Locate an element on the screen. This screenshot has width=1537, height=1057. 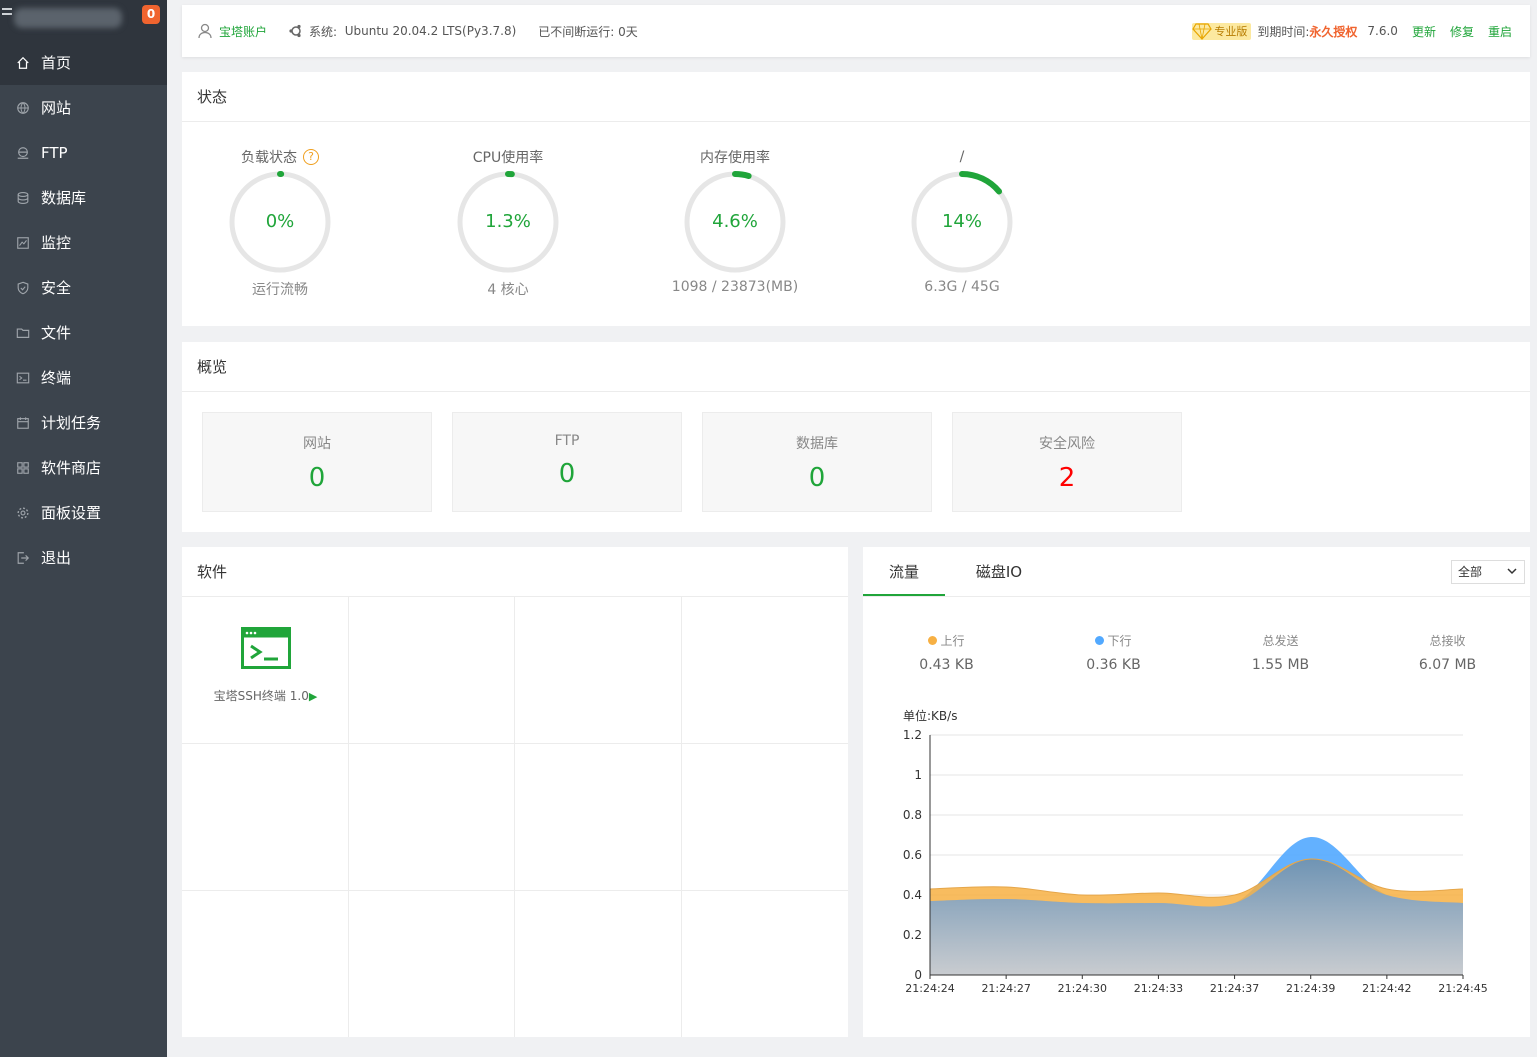
sidebar-filler is located at coordinates (83, 817).